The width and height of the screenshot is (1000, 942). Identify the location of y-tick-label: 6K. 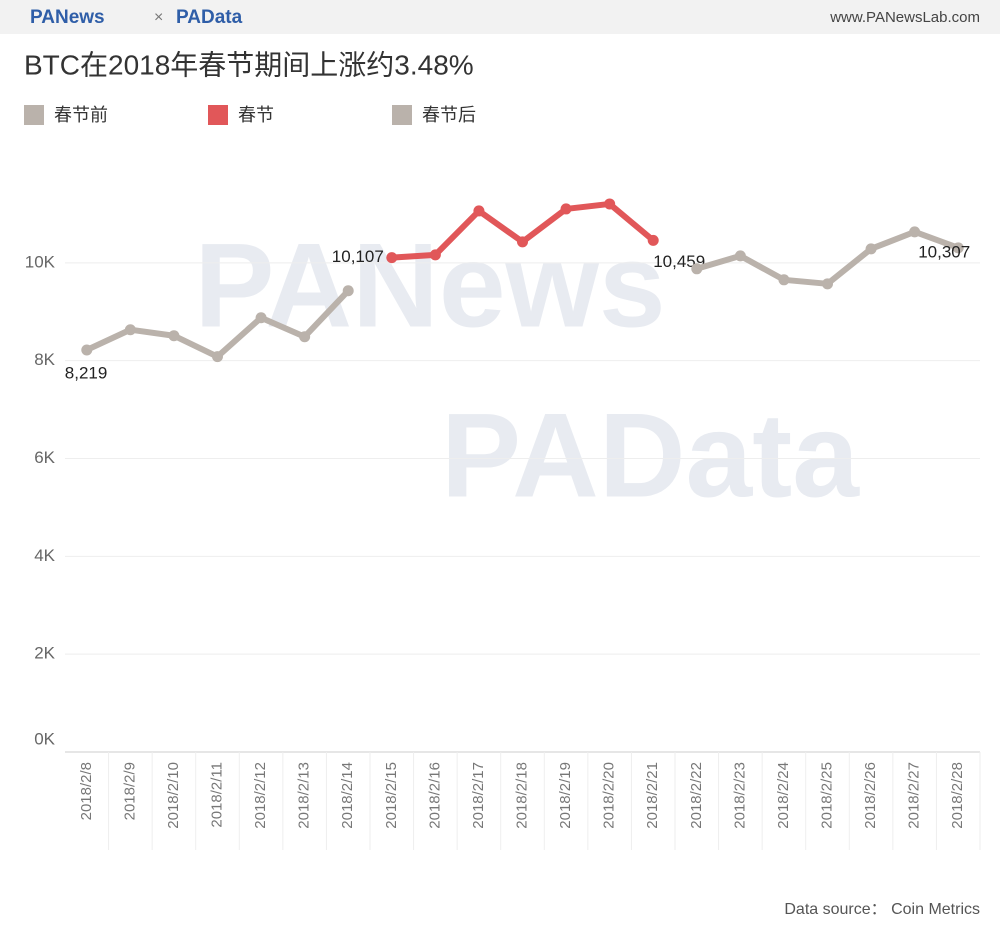
(44, 457).